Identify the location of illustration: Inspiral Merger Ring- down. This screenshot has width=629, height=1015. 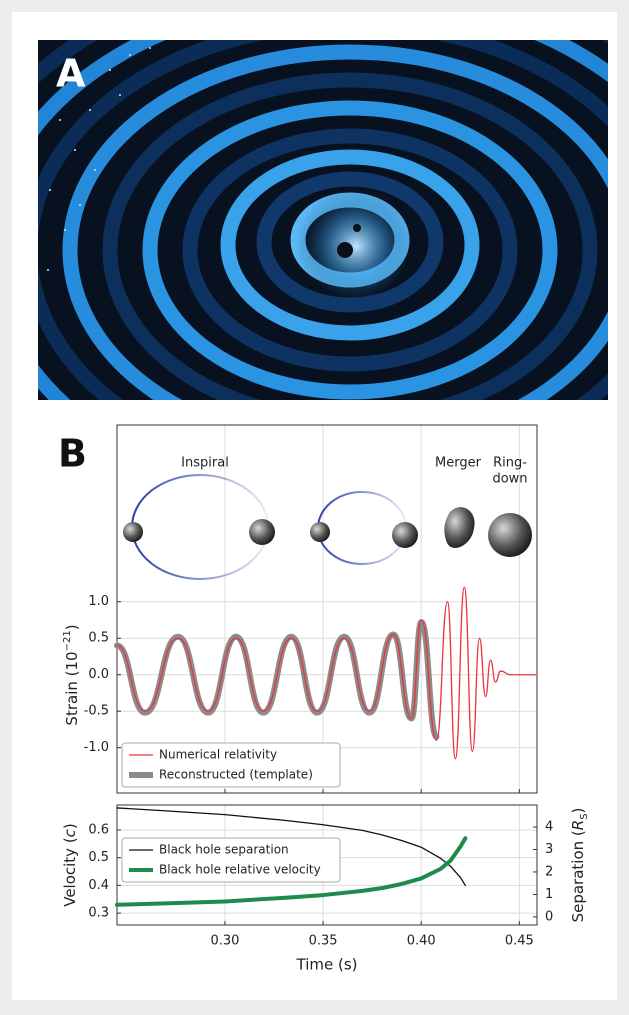
(327, 518).